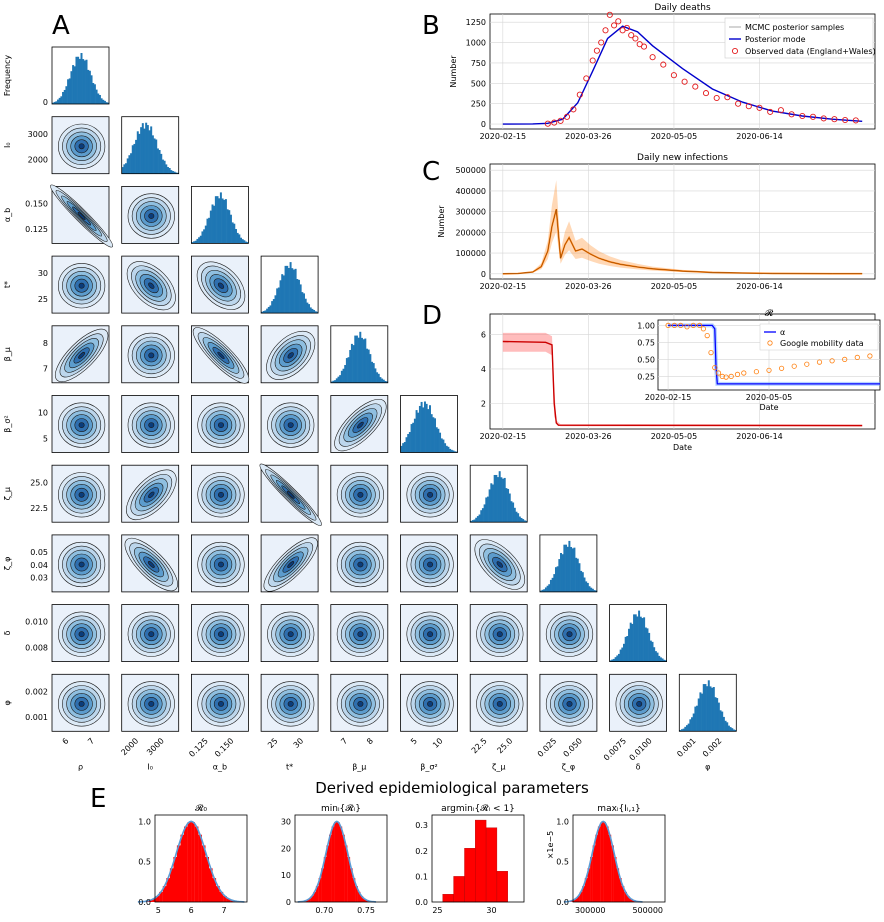 The height and width of the screenshot is (922, 884). Describe the element at coordinates (870, 356) in the screenshot. I see `inset-mobility-point` at that location.